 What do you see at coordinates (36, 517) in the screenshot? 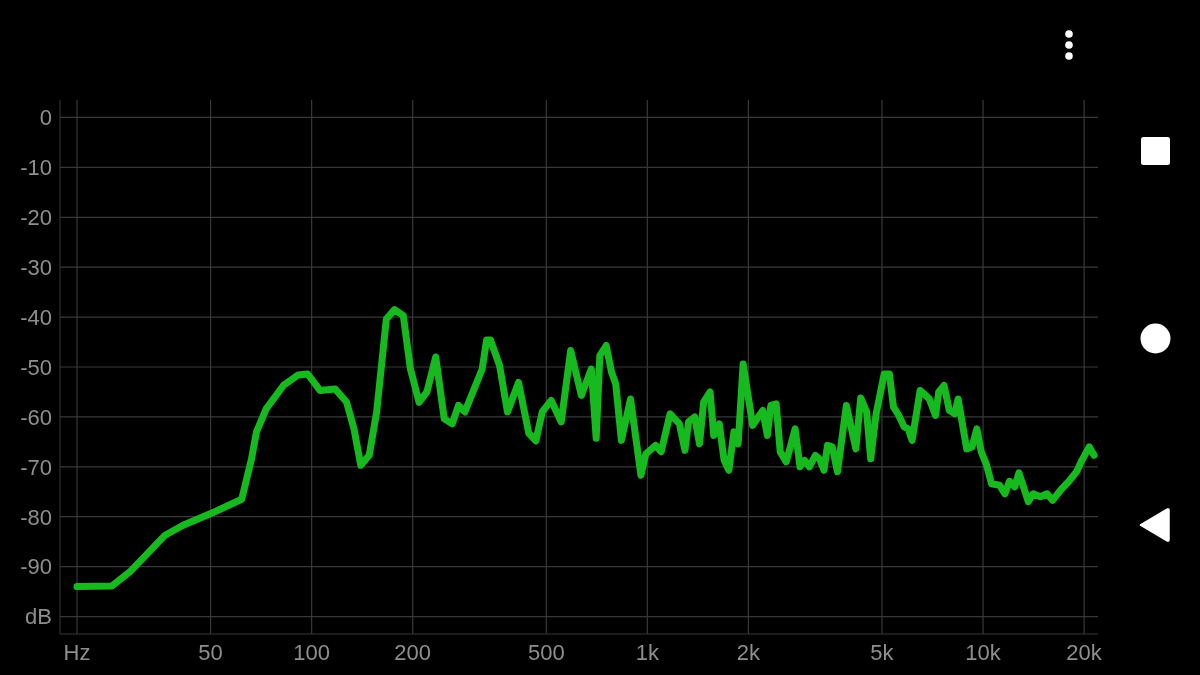
I see `y-tick-label: -80` at bounding box center [36, 517].